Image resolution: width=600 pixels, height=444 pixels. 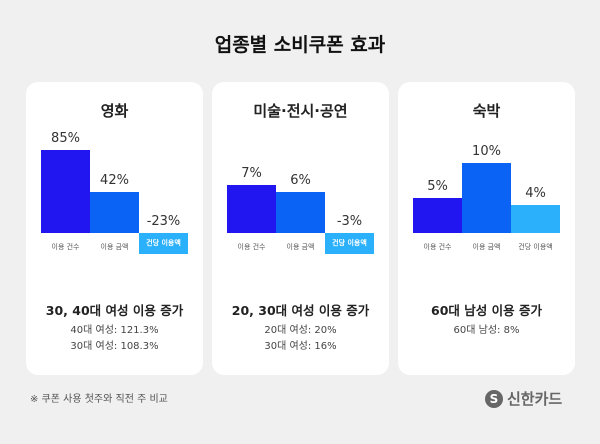 What do you see at coordinates (114, 310) in the screenshot?
I see `panel-headline: 30, 40대 여성 이용 증가` at bounding box center [114, 310].